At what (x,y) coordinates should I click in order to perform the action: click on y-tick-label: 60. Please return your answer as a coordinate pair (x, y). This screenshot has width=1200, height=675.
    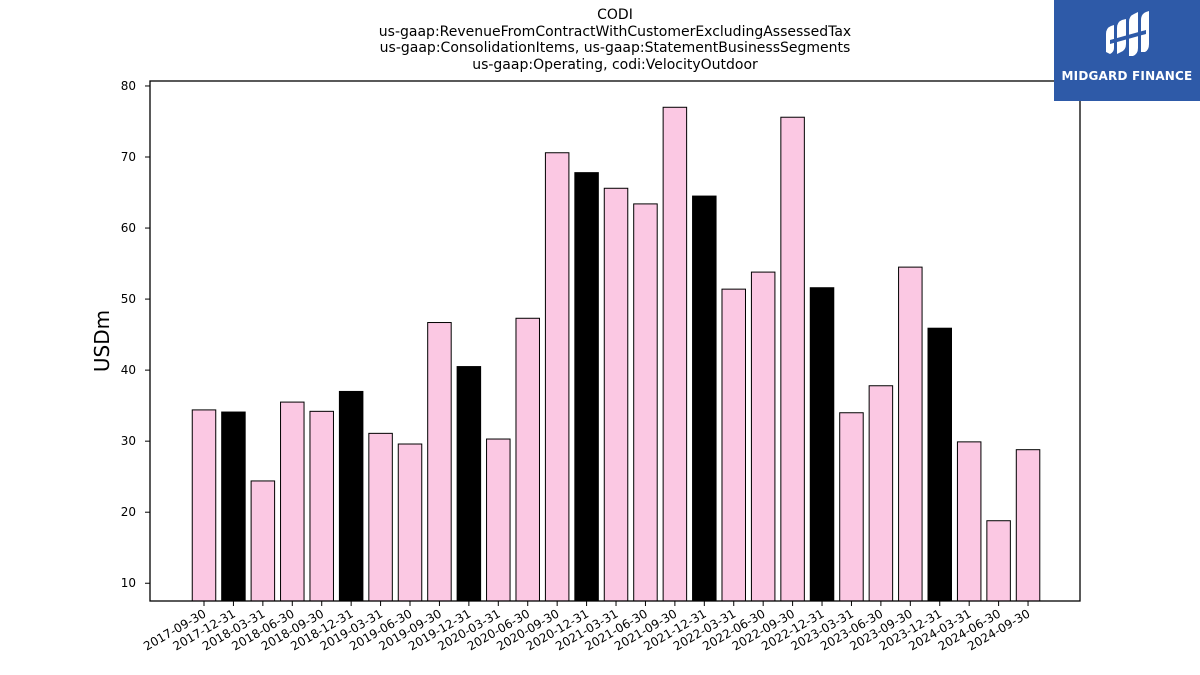
    Looking at the image, I should click on (128, 228).